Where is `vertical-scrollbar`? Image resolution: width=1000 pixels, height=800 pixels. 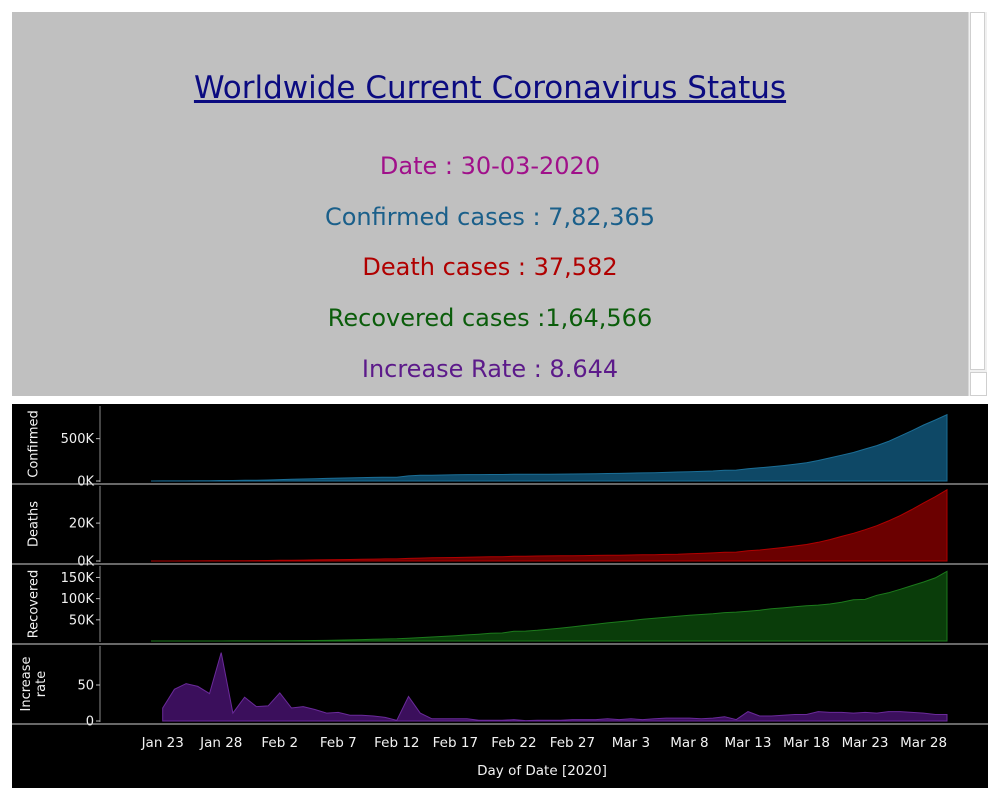 vertical-scrollbar is located at coordinates (977, 204).